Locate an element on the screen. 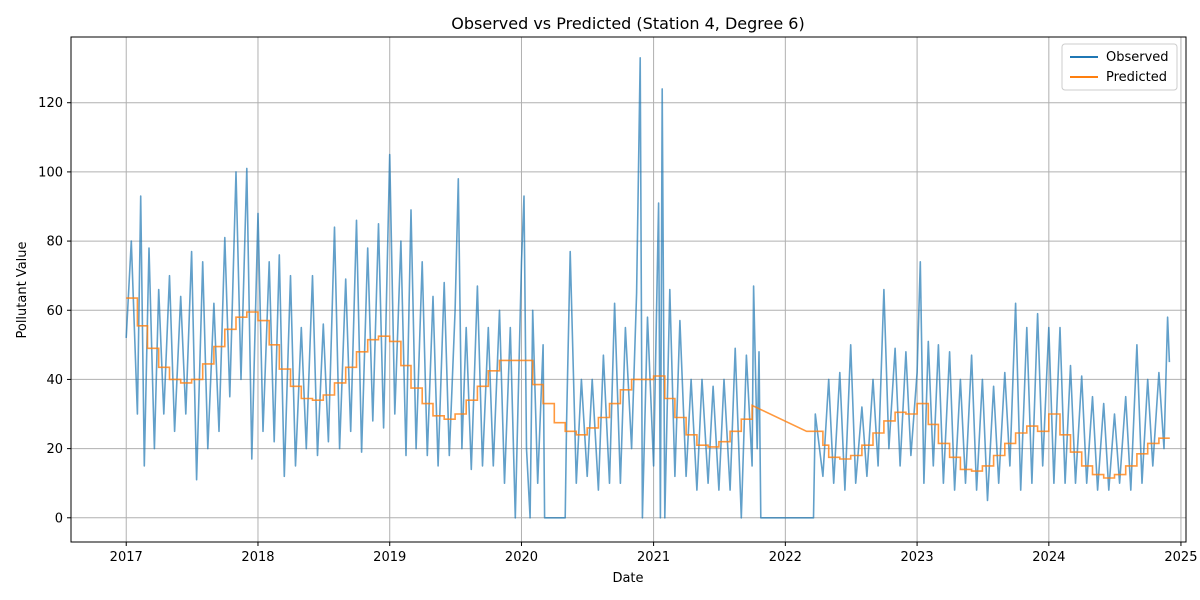 This screenshot has width=1200, height=600. y-tick-label: 100 is located at coordinates (50, 172).